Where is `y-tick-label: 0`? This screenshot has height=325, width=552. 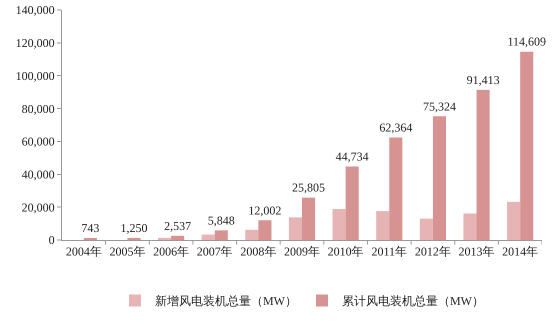
y-tick-label: 0 is located at coordinates (51, 240).